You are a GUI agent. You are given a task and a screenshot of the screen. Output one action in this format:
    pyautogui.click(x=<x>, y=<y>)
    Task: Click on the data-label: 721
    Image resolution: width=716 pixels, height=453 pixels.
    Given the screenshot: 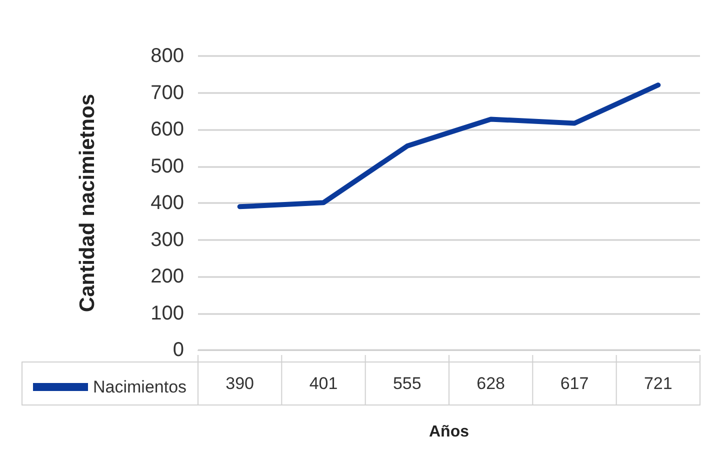 What is the action you would take?
    pyautogui.click(x=658, y=383)
    